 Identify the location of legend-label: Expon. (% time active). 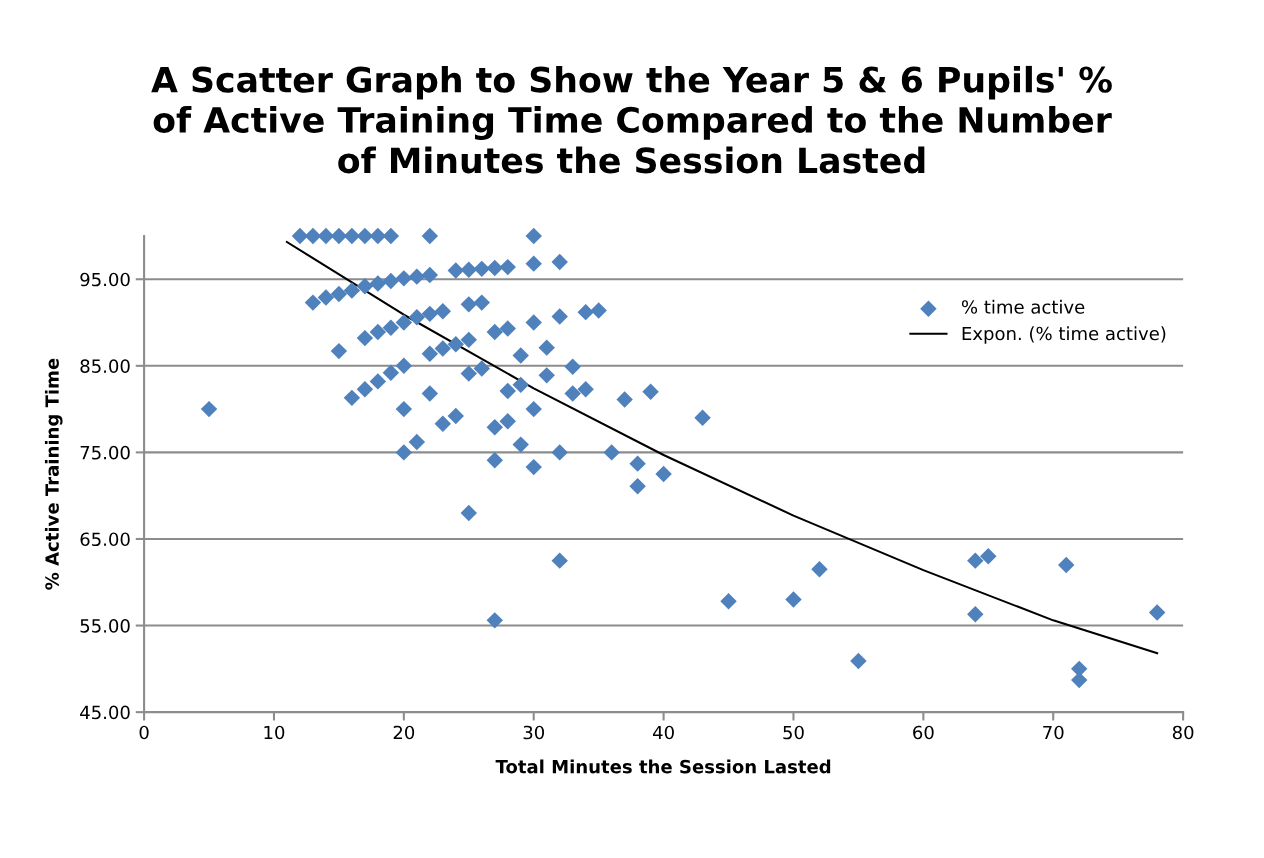
(1064, 335).